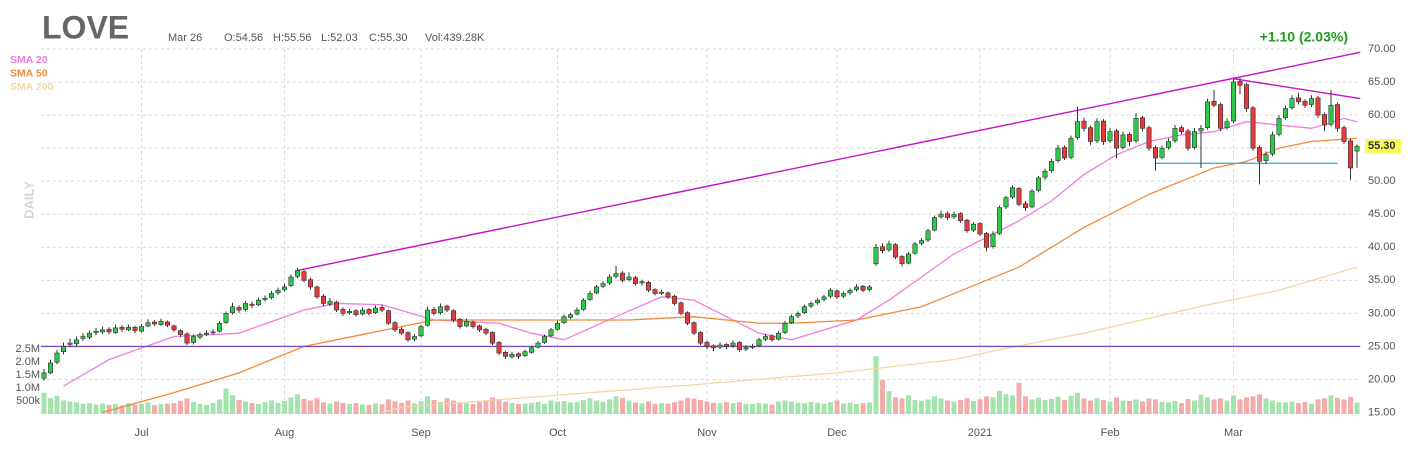 The image size is (1411, 451). Describe the element at coordinates (1382, 214) in the screenshot. I see `y-tick-label: 45.00` at that location.